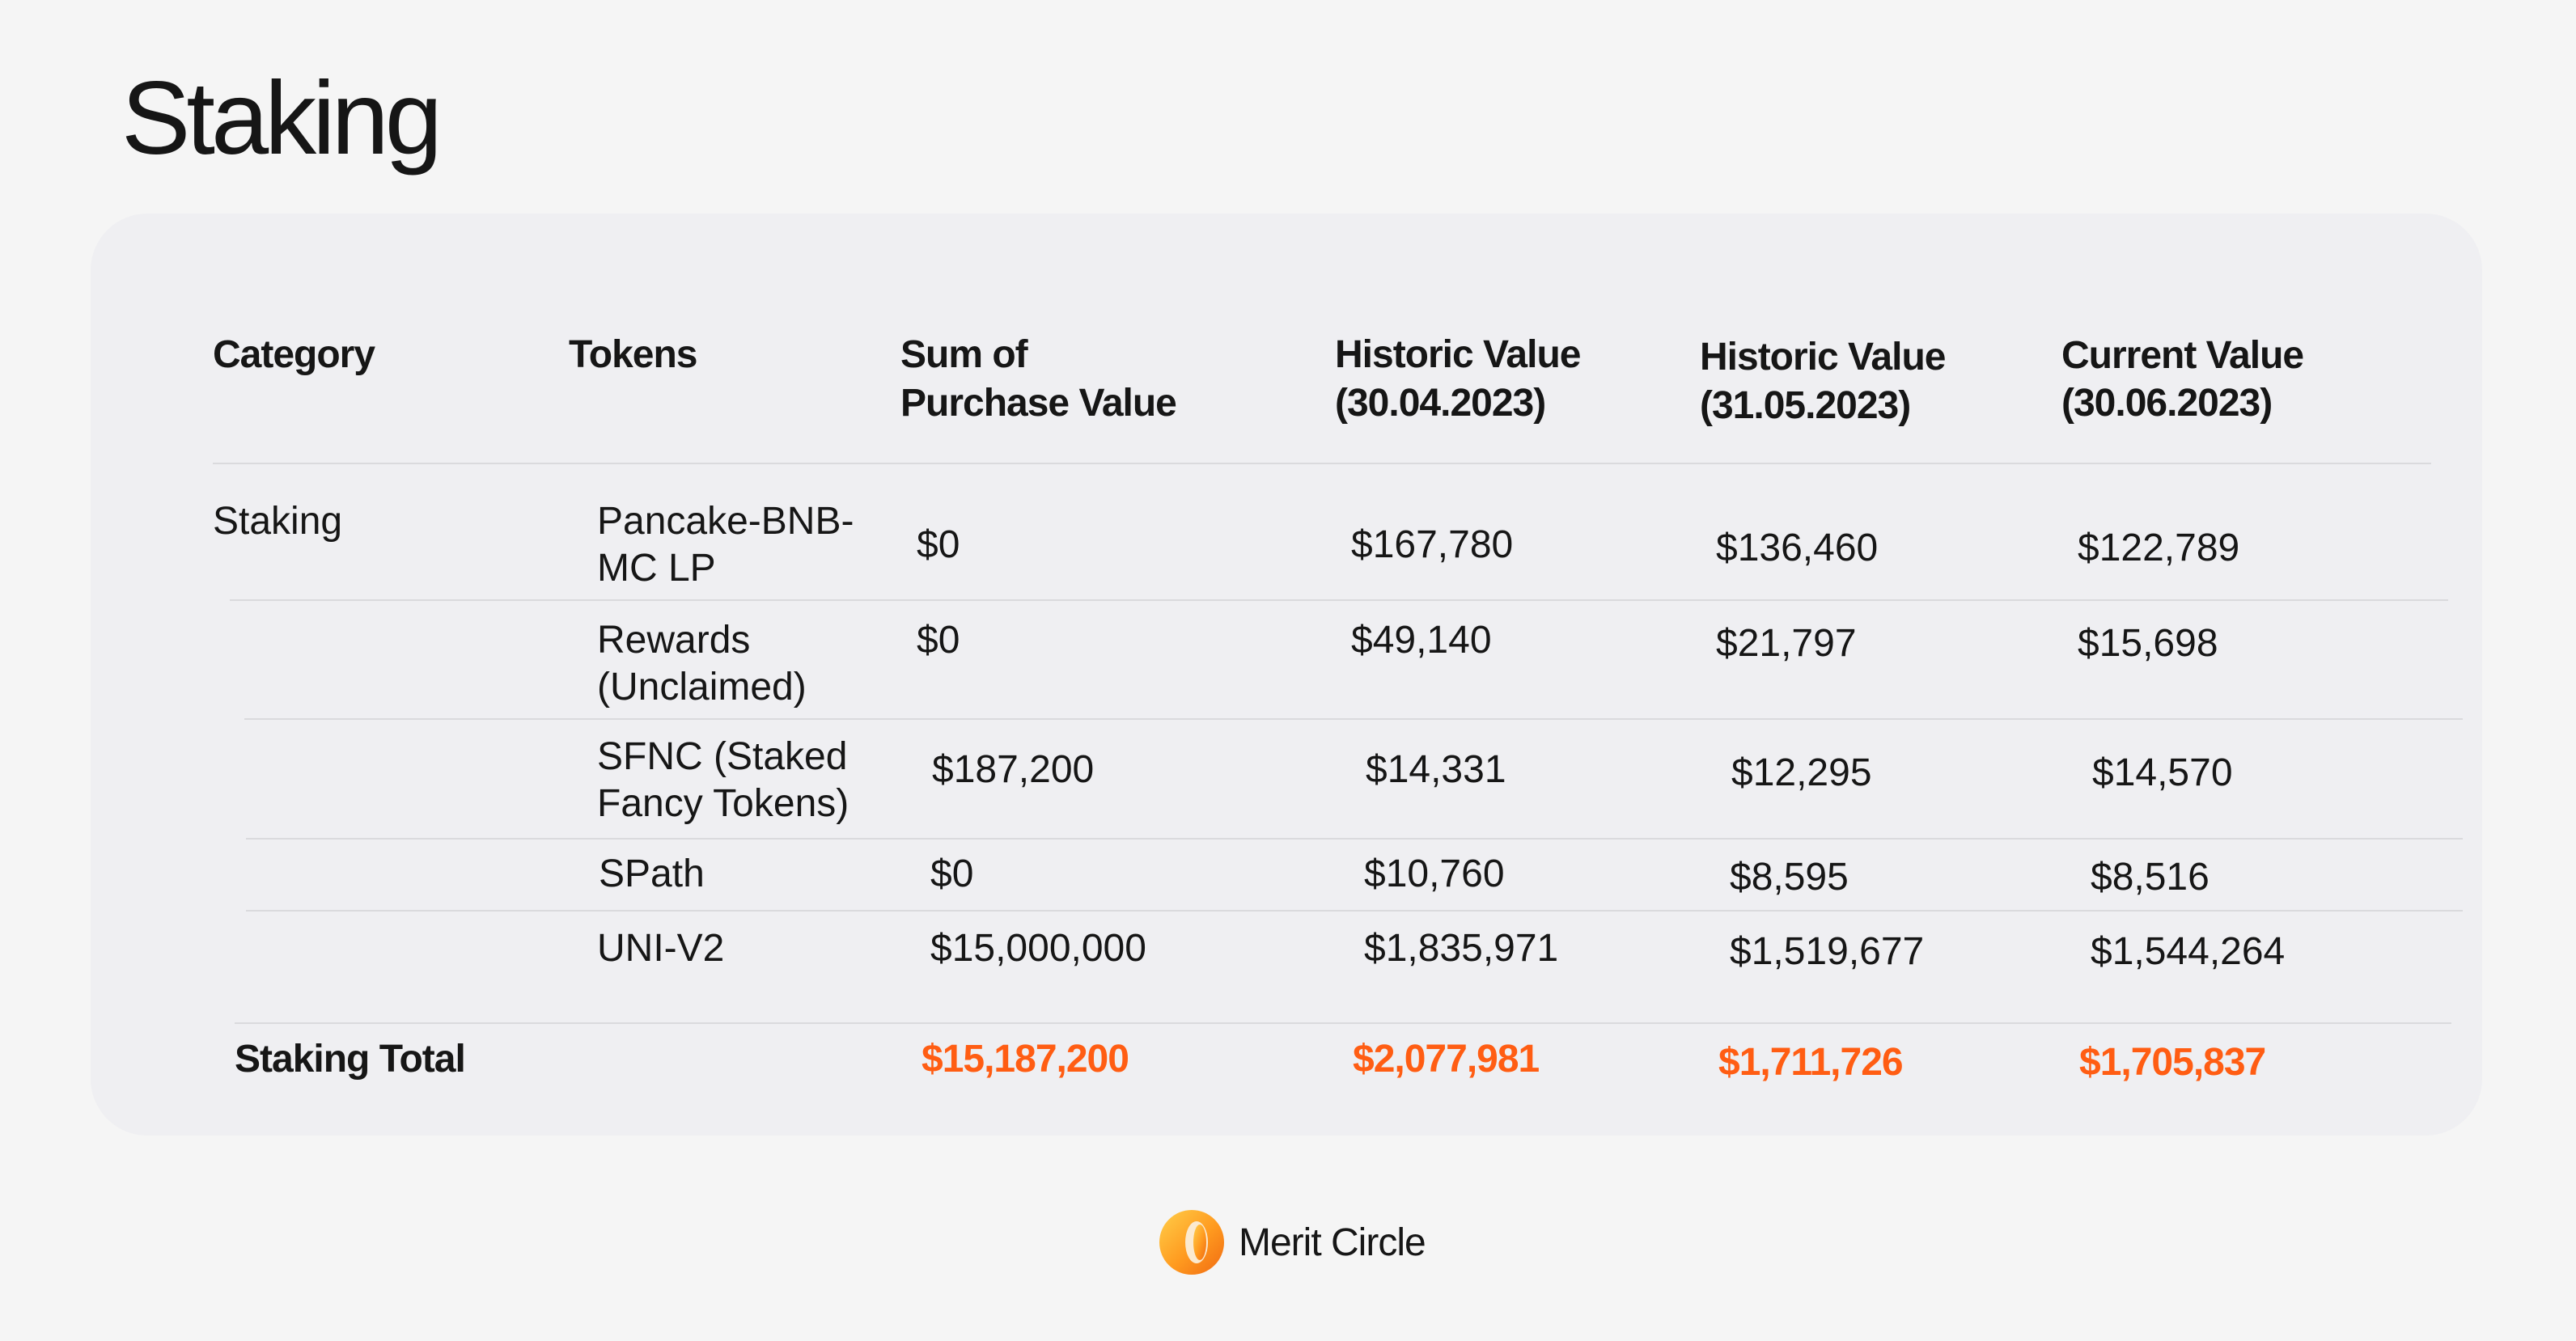 Image resolution: width=2576 pixels, height=1341 pixels. I want to click on merit-circle-logo-icon, so click(1191, 1242).